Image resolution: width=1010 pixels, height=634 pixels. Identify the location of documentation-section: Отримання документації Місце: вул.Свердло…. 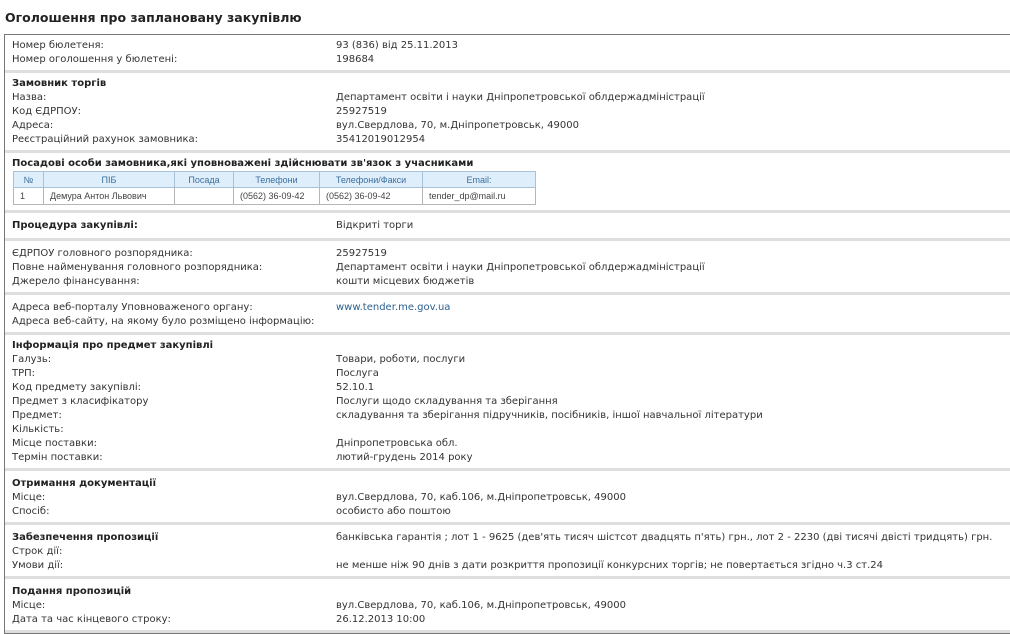
(507, 498).